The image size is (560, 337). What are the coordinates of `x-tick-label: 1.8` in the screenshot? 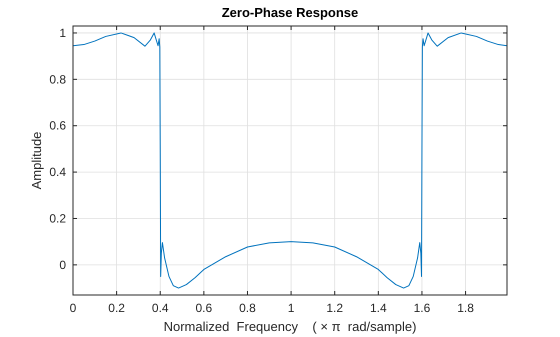 It's located at (465, 308).